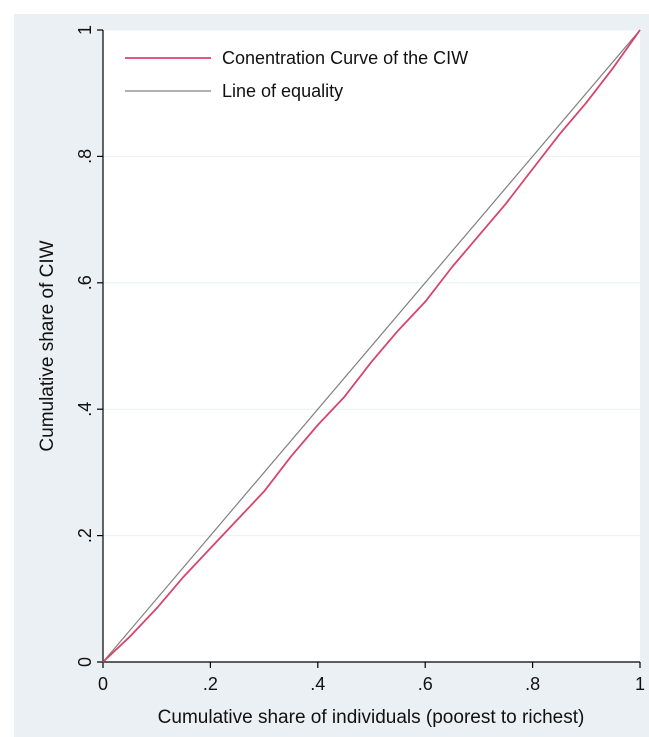 The width and height of the screenshot is (649, 737). What do you see at coordinates (532, 684) in the screenshot?
I see `x-tick-label-4: .8` at bounding box center [532, 684].